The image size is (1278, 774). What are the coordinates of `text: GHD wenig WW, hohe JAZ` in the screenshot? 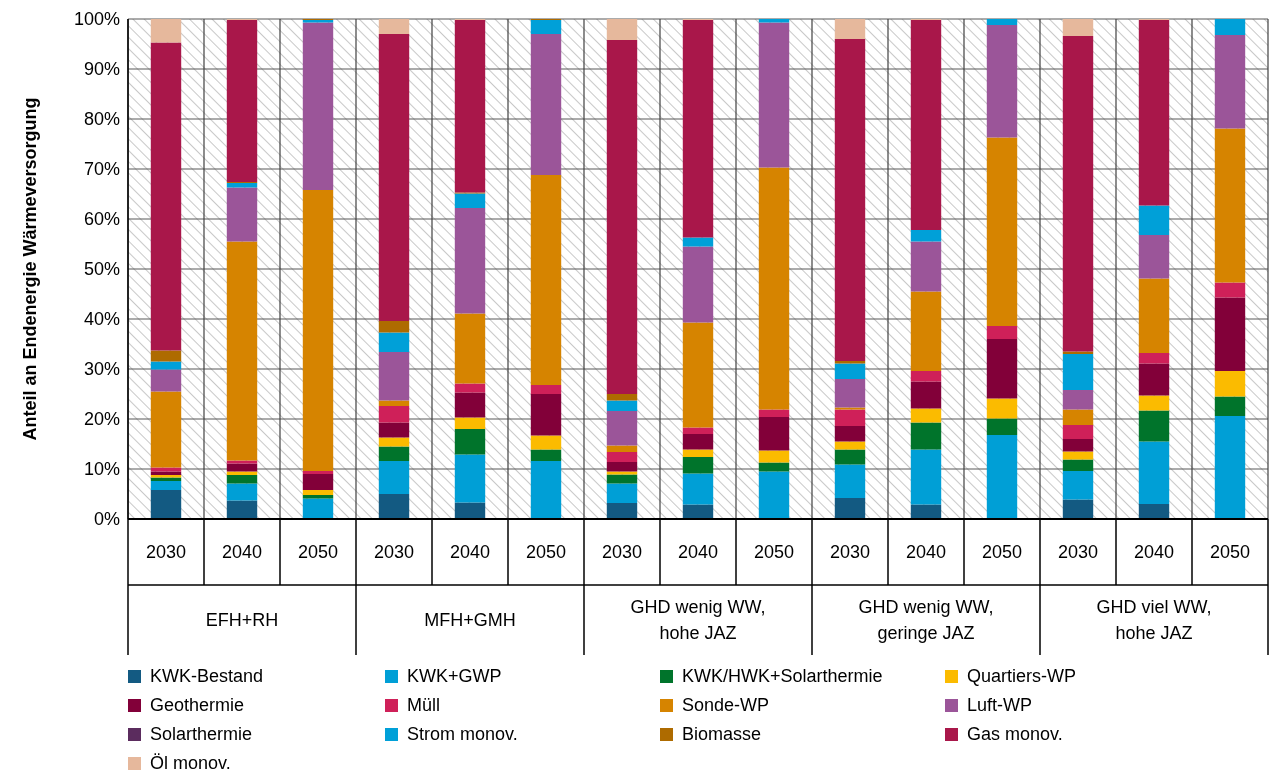 It's located at (698, 620).